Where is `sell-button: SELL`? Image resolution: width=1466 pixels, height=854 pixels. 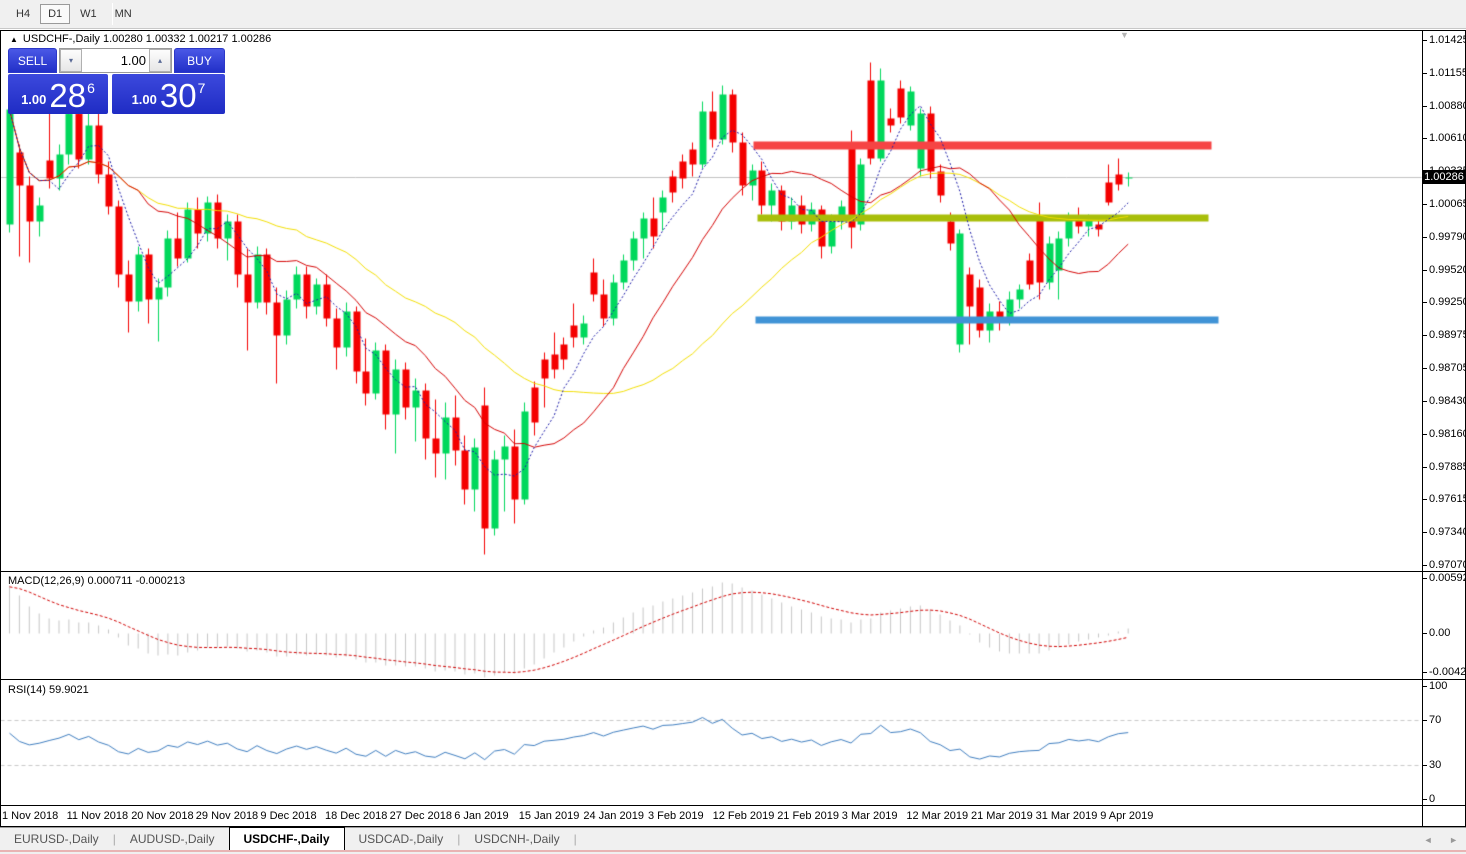 sell-button: SELL is located at coordinates (32, 60).